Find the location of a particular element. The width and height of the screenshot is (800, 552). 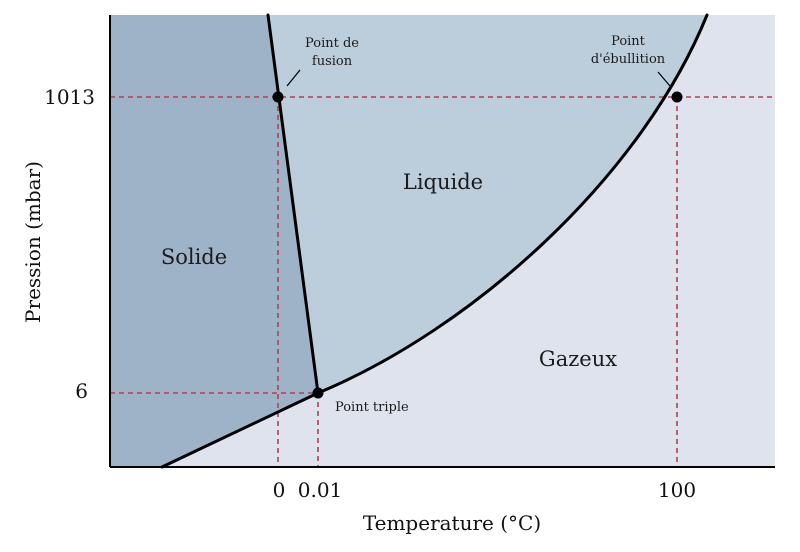

gas-region-label: Gazeux is located at coordinates (578, 359).